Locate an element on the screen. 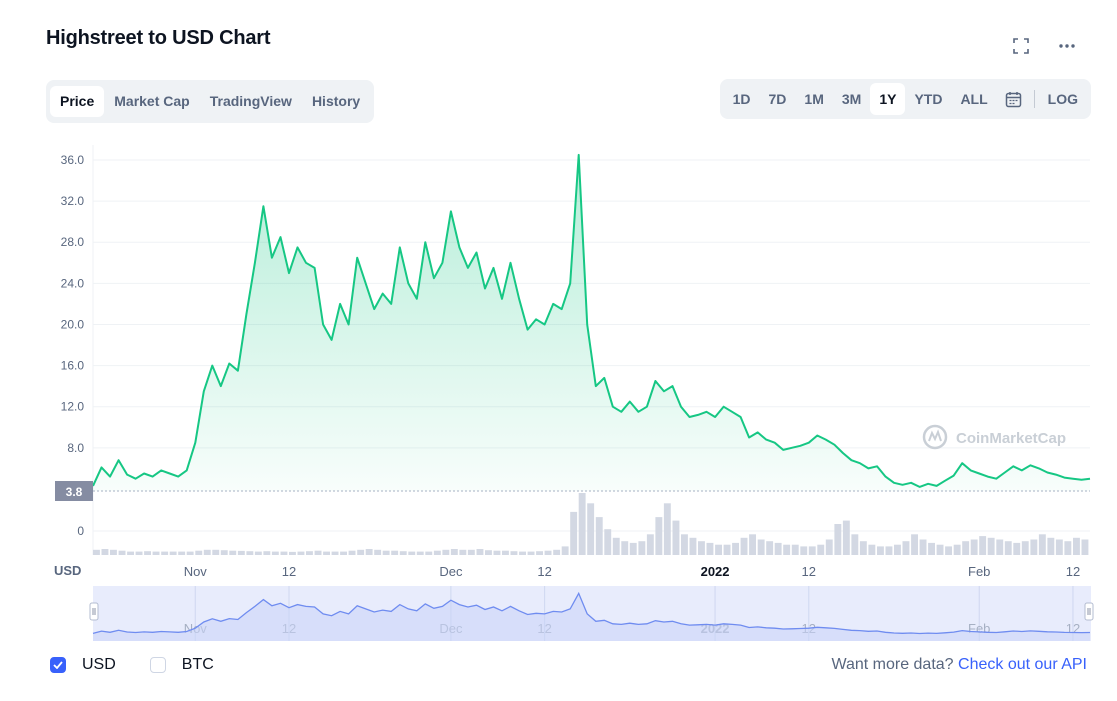  navigator-left-handle is located at coordinates (94, 611).